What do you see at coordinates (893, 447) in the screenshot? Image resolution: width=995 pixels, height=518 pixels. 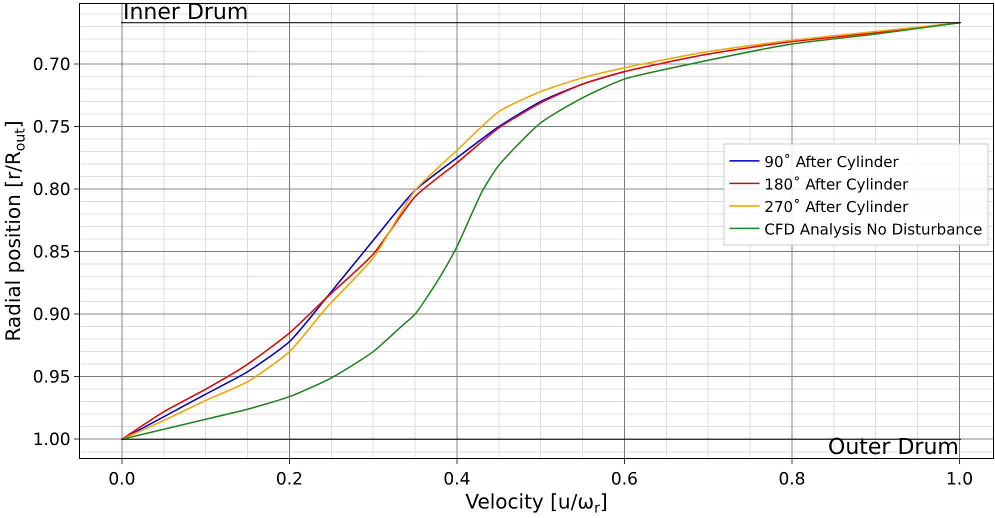 I see `ref-line-label: Outer Drum` at bounding box center [893, 447].